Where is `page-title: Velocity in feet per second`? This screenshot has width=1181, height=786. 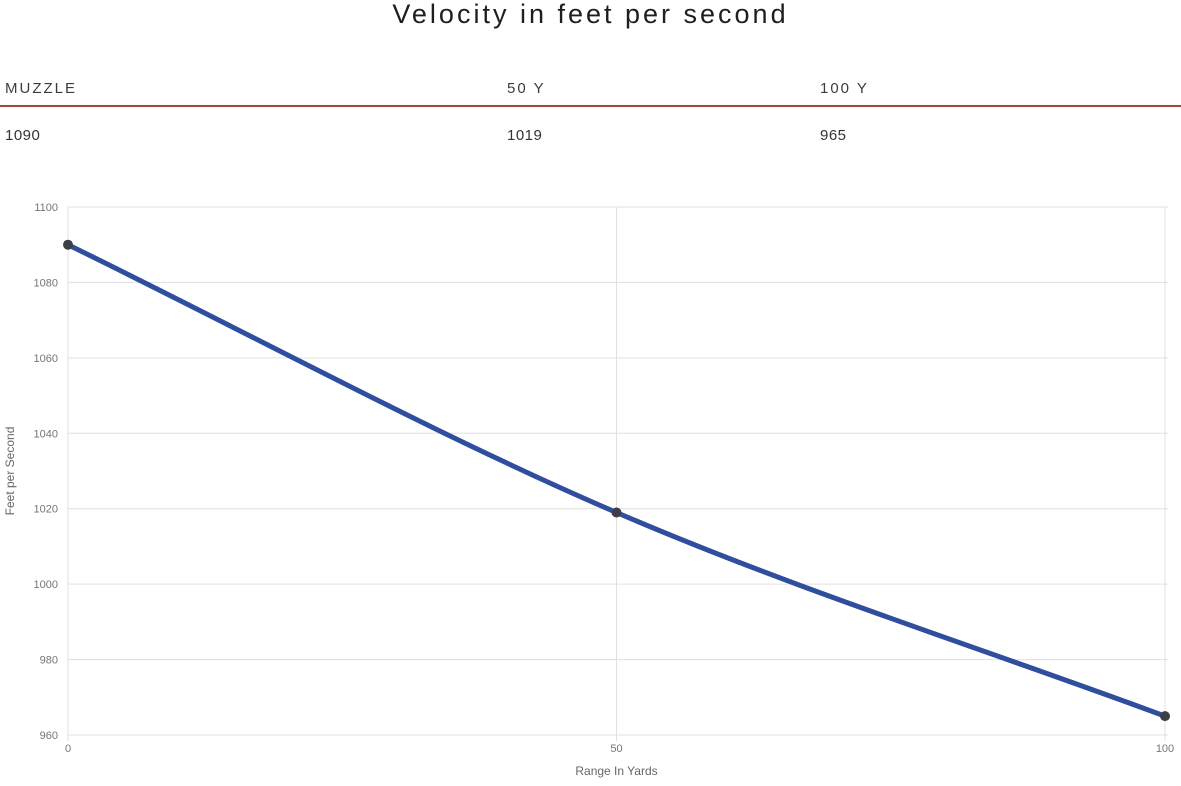 page-title: Velocity in feet per second is located at coordinates (590, 14).